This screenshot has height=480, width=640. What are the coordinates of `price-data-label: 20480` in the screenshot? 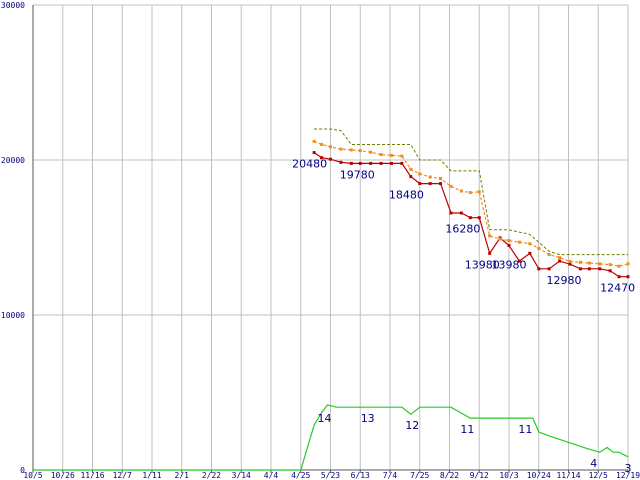 It's located at (309, 164).